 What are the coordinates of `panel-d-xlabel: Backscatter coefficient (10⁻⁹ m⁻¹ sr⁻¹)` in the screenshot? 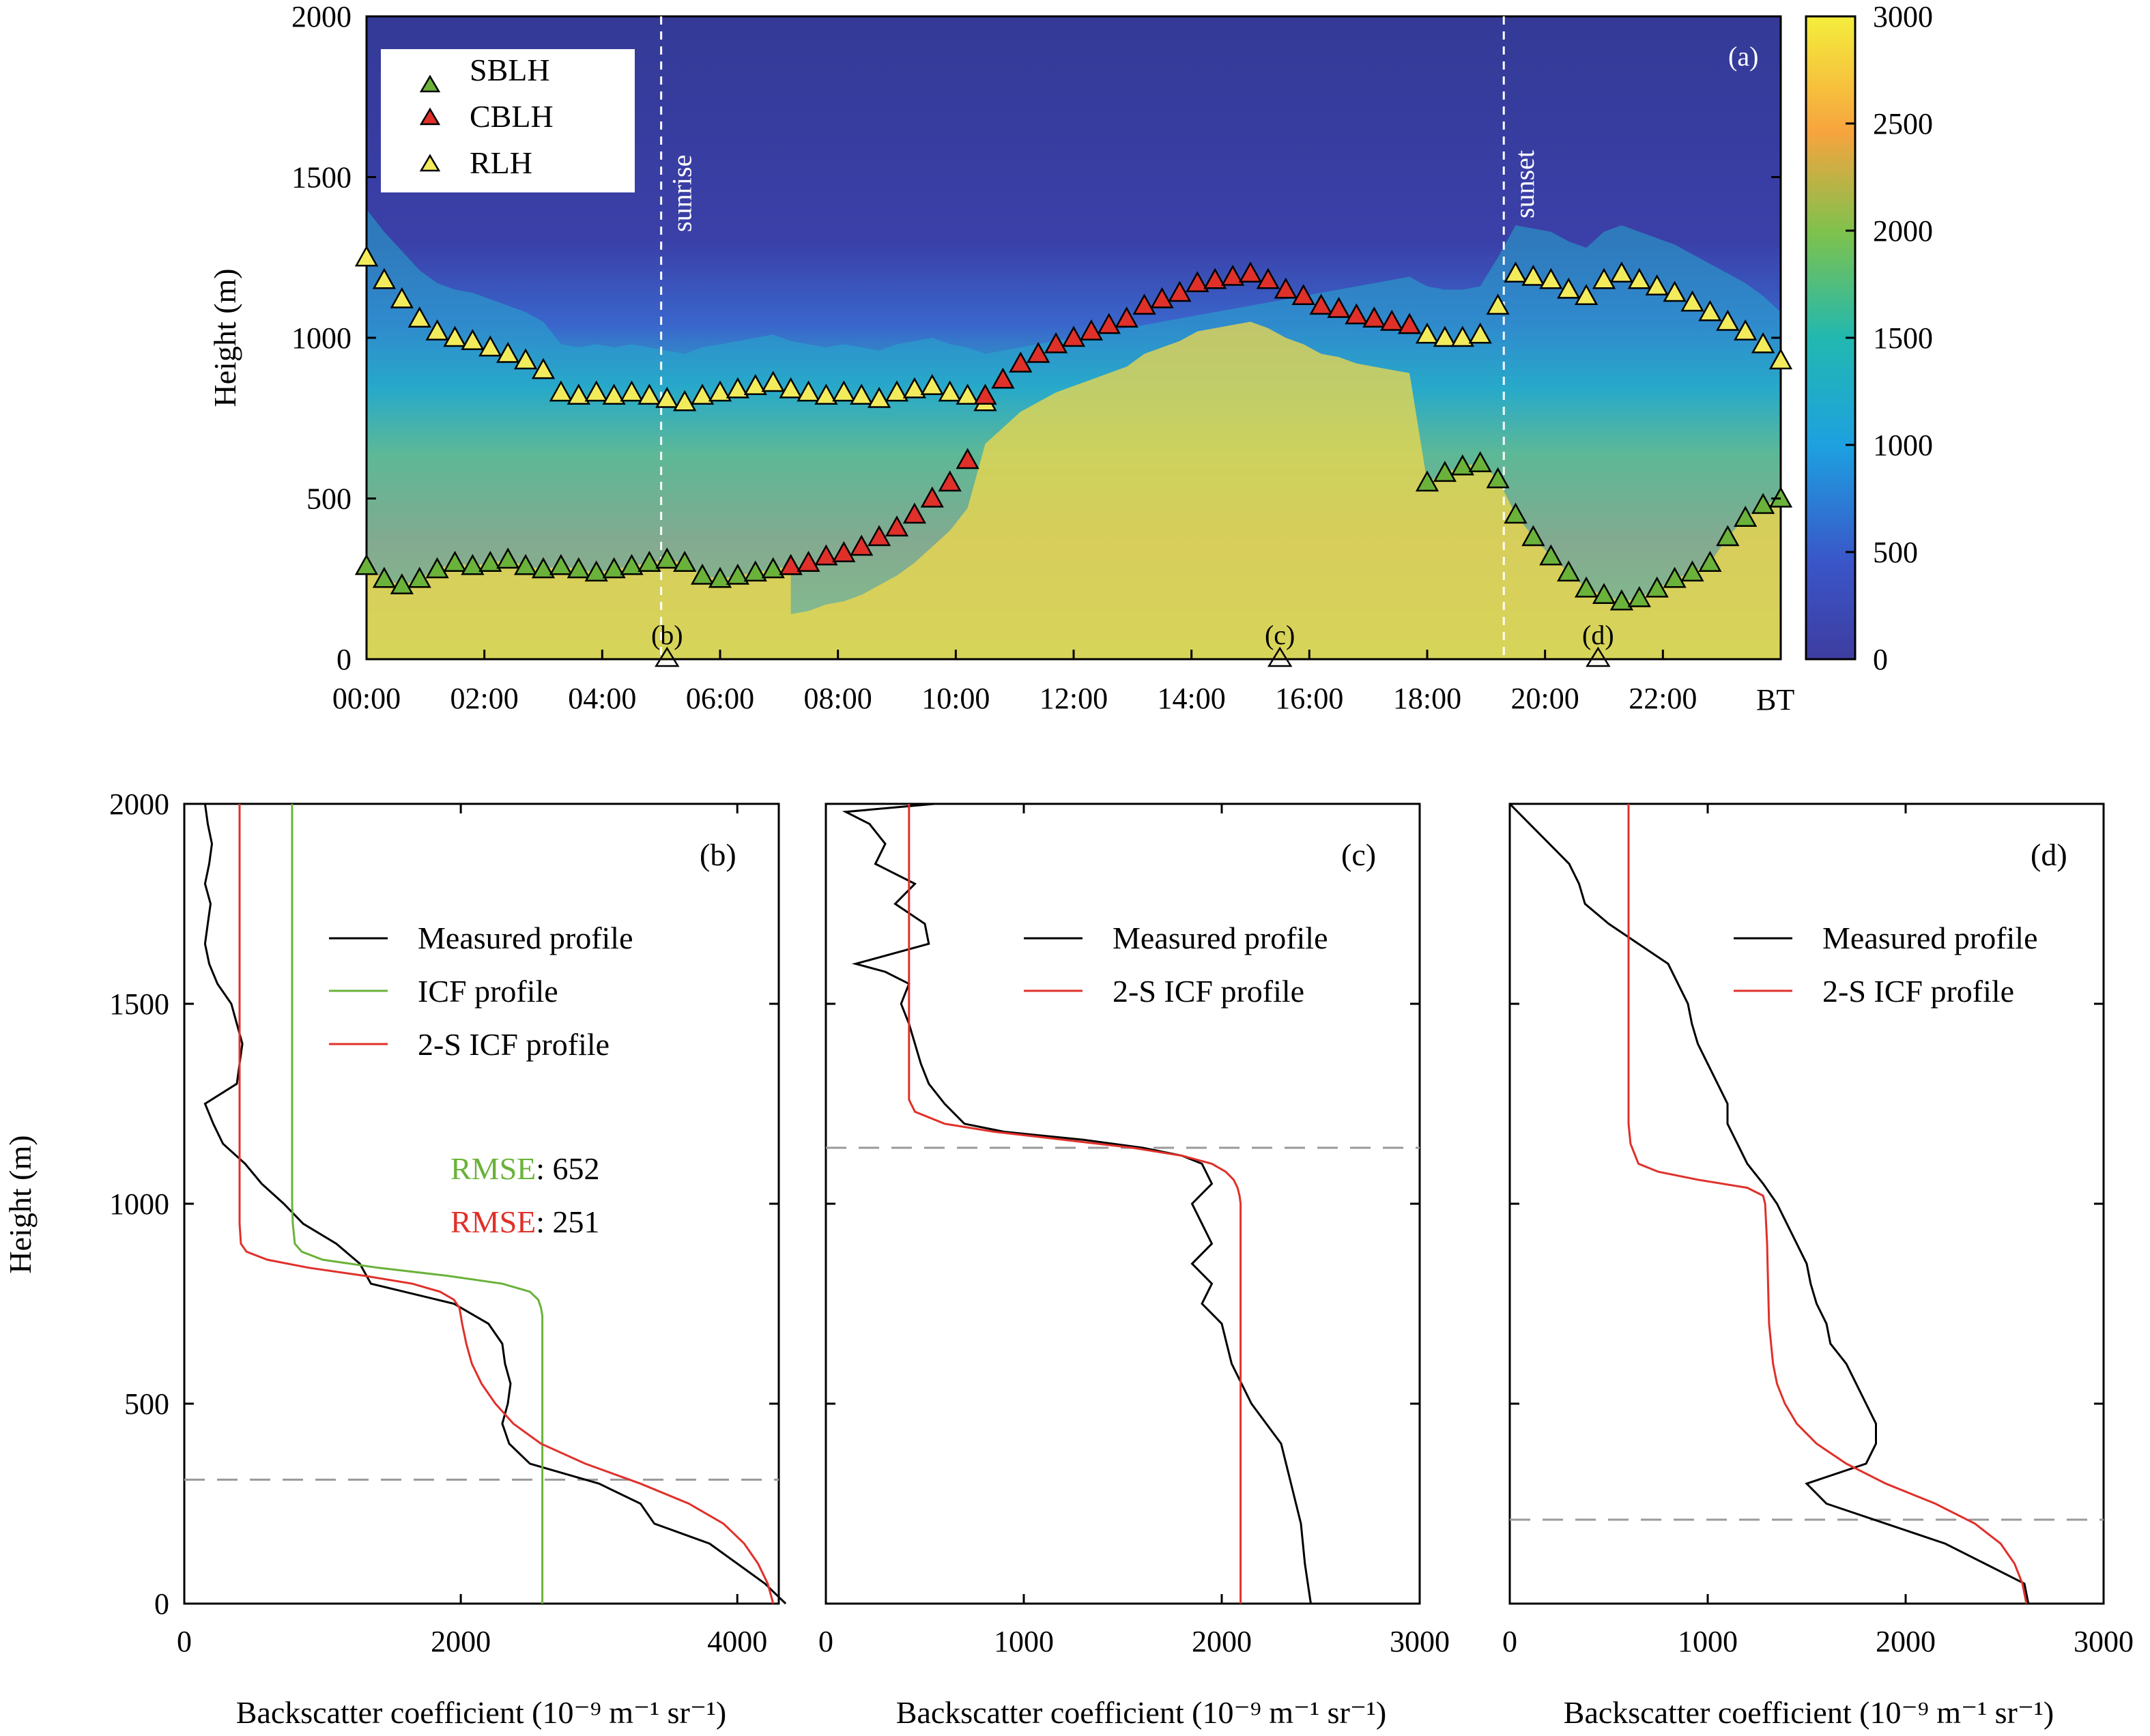 It's located at (1809, 1712).